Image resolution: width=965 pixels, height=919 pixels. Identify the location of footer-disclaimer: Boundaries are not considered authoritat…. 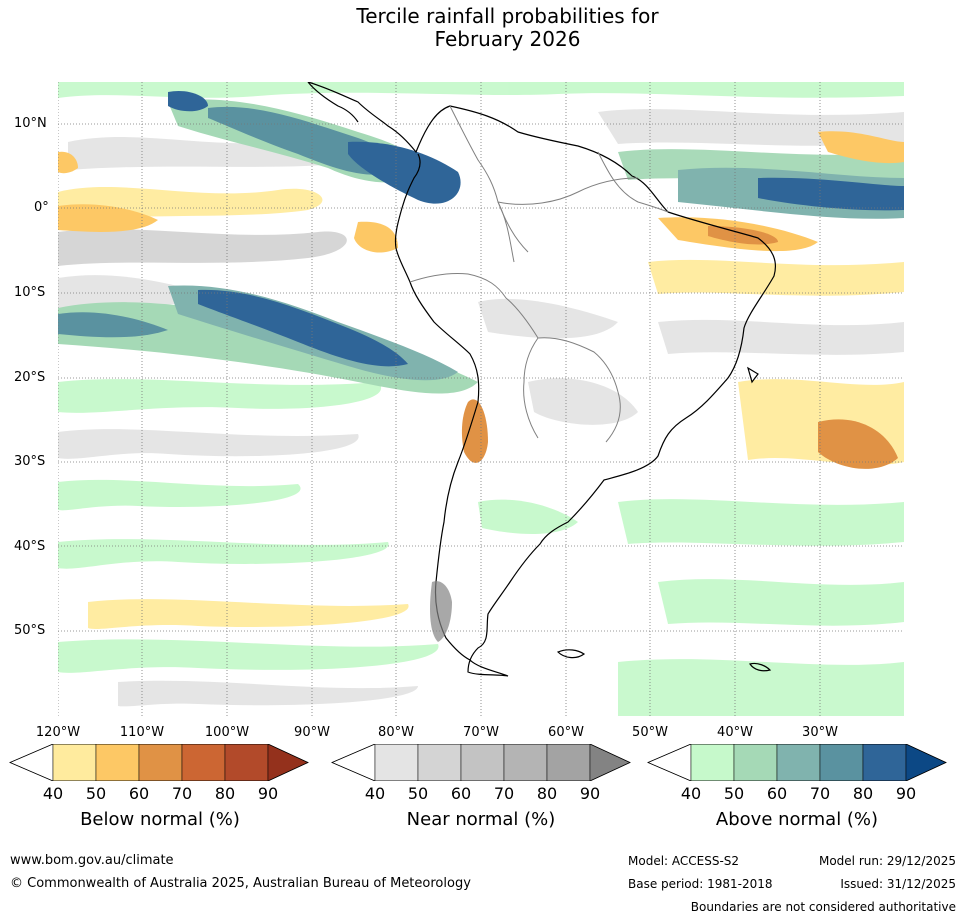
(823, 907).